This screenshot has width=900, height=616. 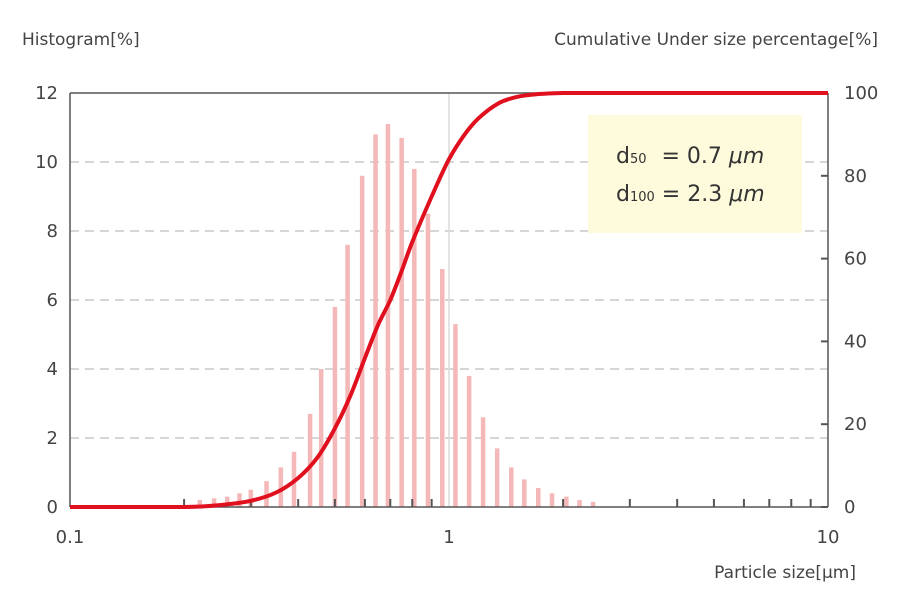 What do you see at coordinates (52, 507) in the screenshot?
I see `left-tick-label: 0` at bounding box center [52, 507].